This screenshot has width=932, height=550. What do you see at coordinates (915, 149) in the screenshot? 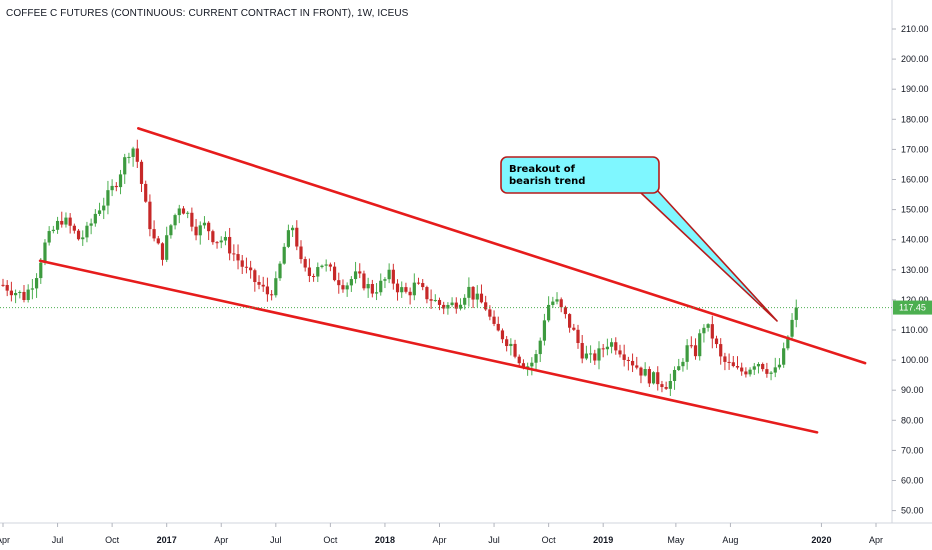
I see `y-tick-label: 170.00` at bounding box center [915, 149].